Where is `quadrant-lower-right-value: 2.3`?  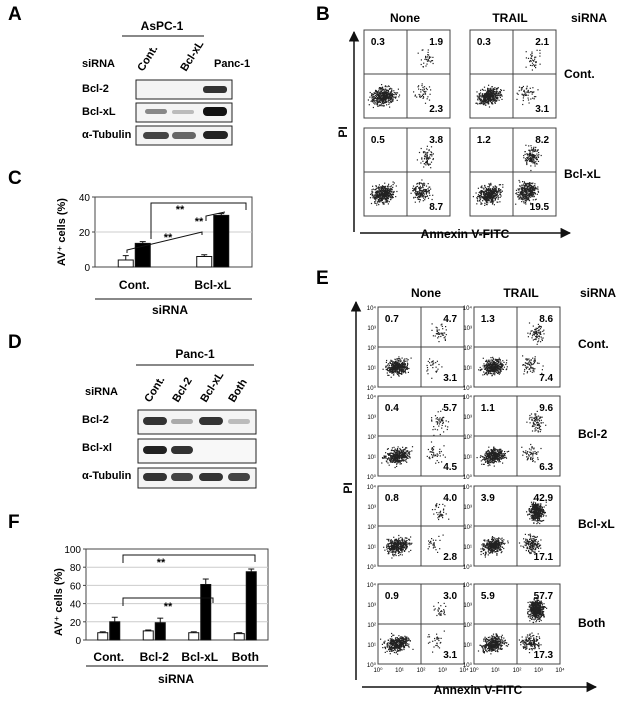 quadrant-lower-right-value: 2.3 is located at coordinates (436, 109).